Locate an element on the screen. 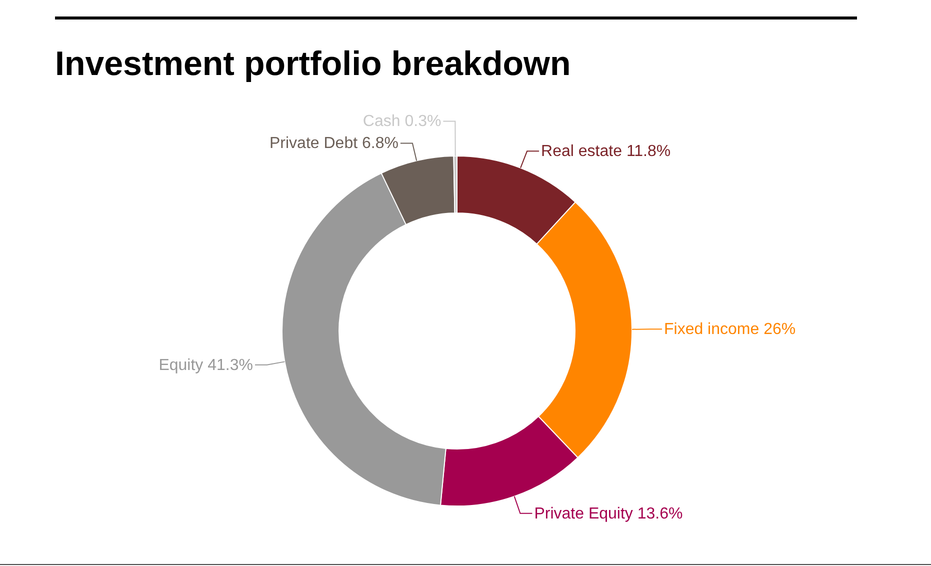 The width and height of the screenshot is (931, 566). data-label: 26% is located at coordinates (780, 329).